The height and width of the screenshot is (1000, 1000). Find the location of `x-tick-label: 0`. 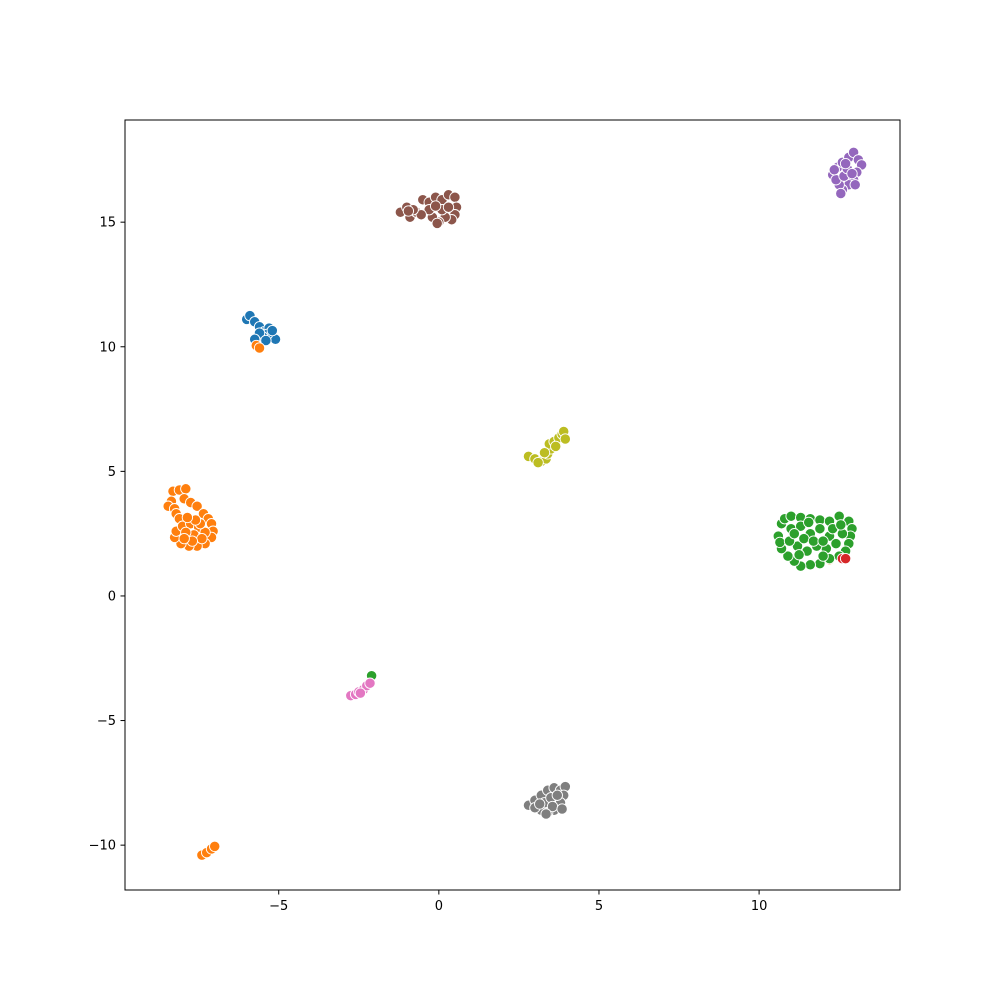

x-tick-label: 0 is located at coordinates (439, 906).